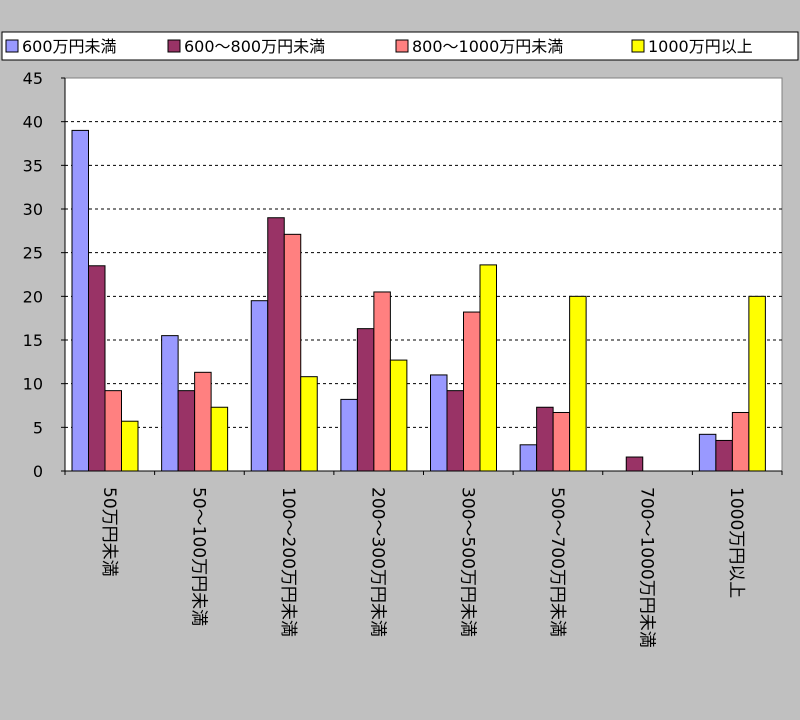 This screenshot has height=720, width=800. What do you see at coordinates (647, 567) in the screenshot?
I see `x-category-label: 700～1000万円未満` at bounding box center [647, 567].